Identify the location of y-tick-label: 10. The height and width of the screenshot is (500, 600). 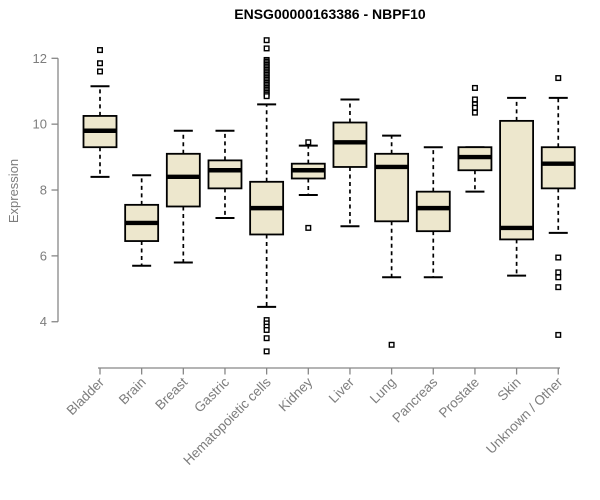
(40, 124).